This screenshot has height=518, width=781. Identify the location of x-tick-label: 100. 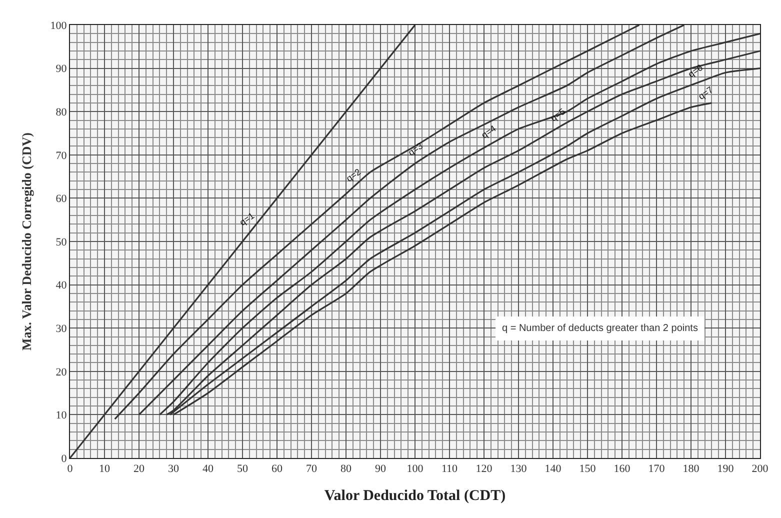
(415, 469).